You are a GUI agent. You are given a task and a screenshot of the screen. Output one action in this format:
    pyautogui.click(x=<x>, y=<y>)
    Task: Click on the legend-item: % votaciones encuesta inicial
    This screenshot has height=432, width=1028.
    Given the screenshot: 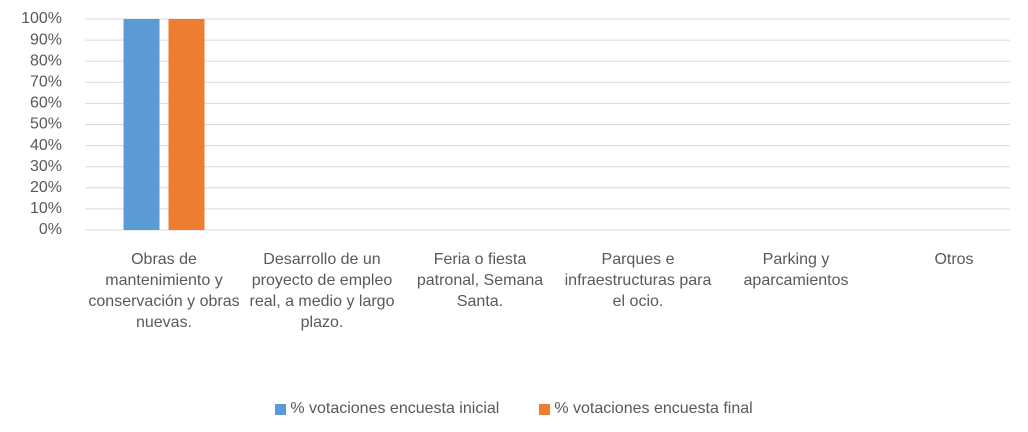 What is the action you would take?
    pyautogui.click(x=387, y=409)
    